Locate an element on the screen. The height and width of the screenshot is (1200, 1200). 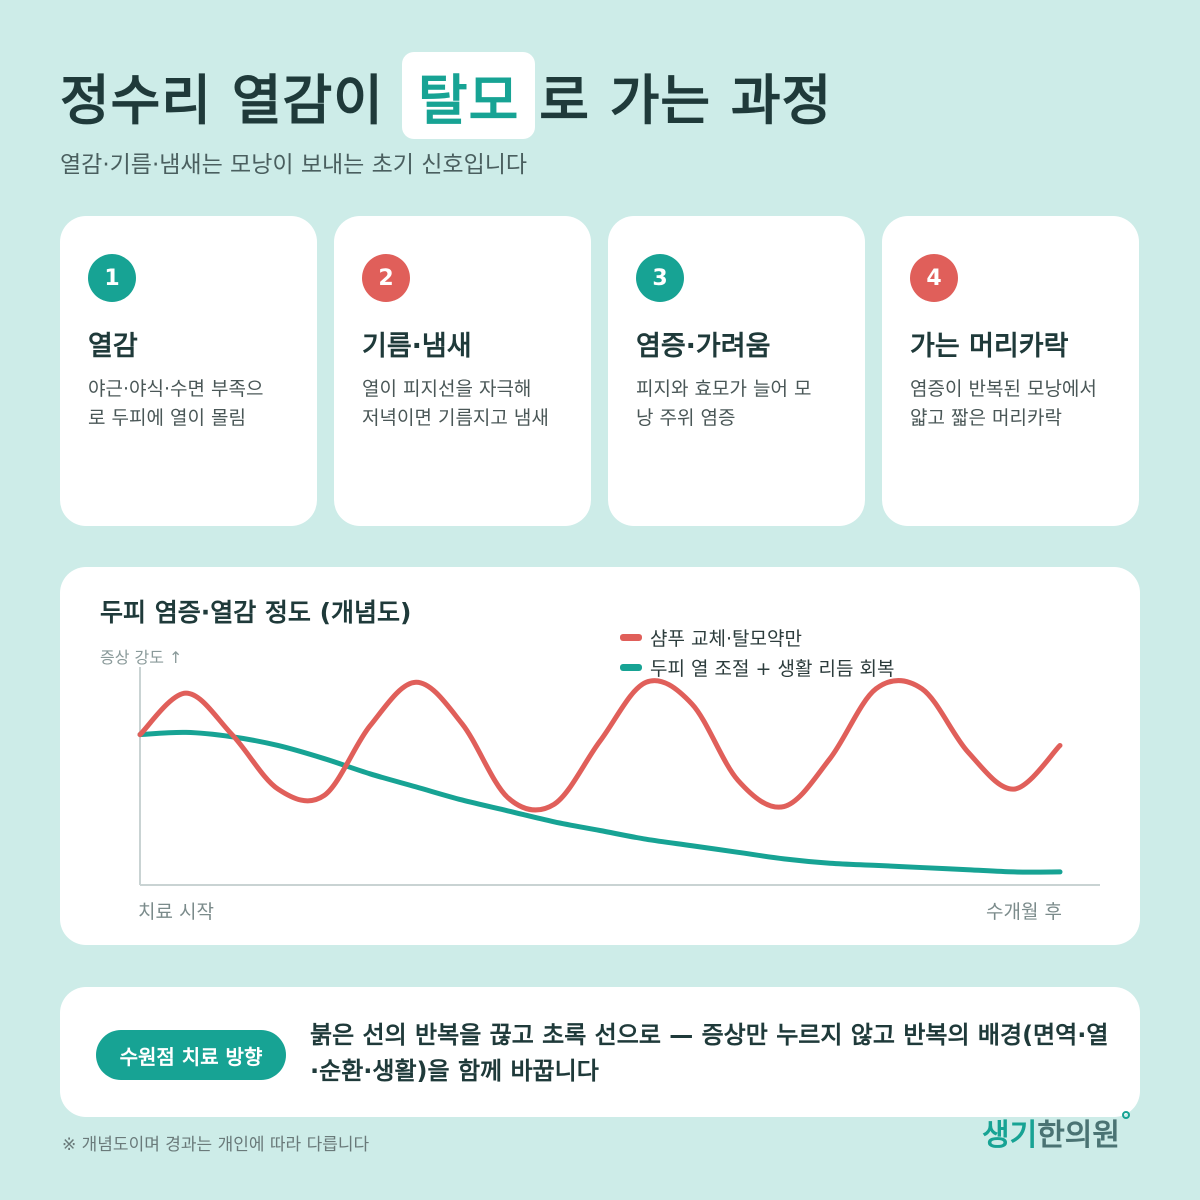
step-description-line: 야근·야식·수면 부족으 is located at coordinates (176, 389).